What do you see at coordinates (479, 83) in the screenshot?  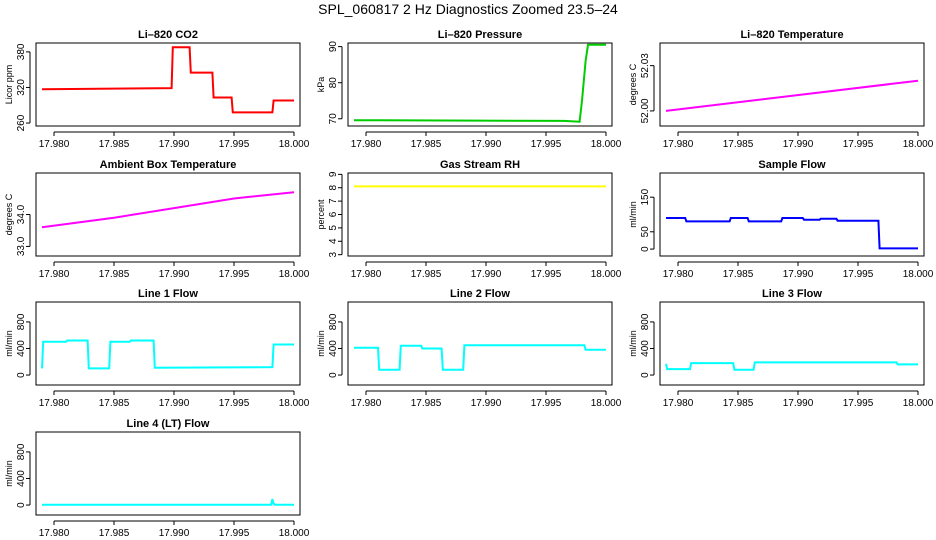 I see `series-line-li-820-pressure` at bounding box center [479, 83].